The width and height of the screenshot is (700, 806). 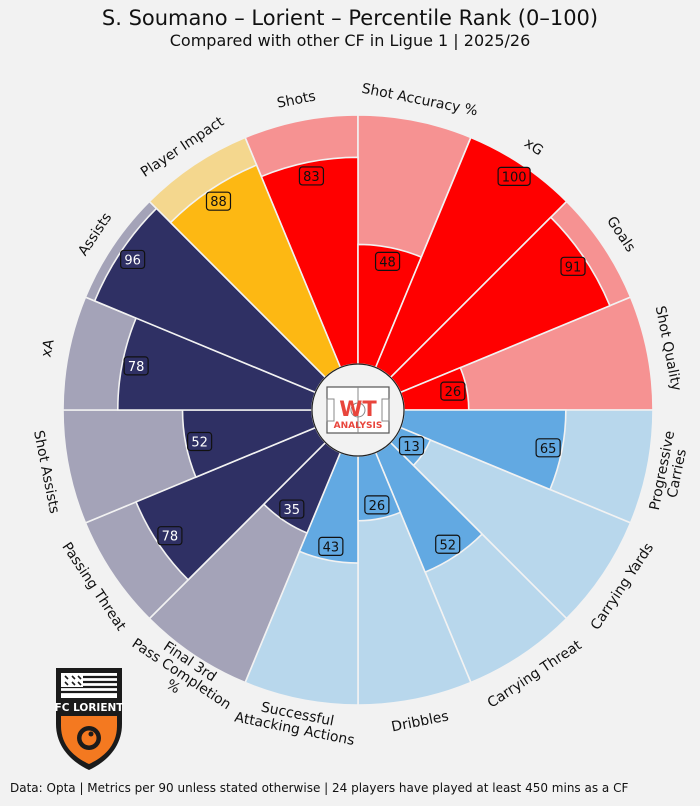 I want to click on crest-text: FC LORIENT, so click(x=90, y=708).